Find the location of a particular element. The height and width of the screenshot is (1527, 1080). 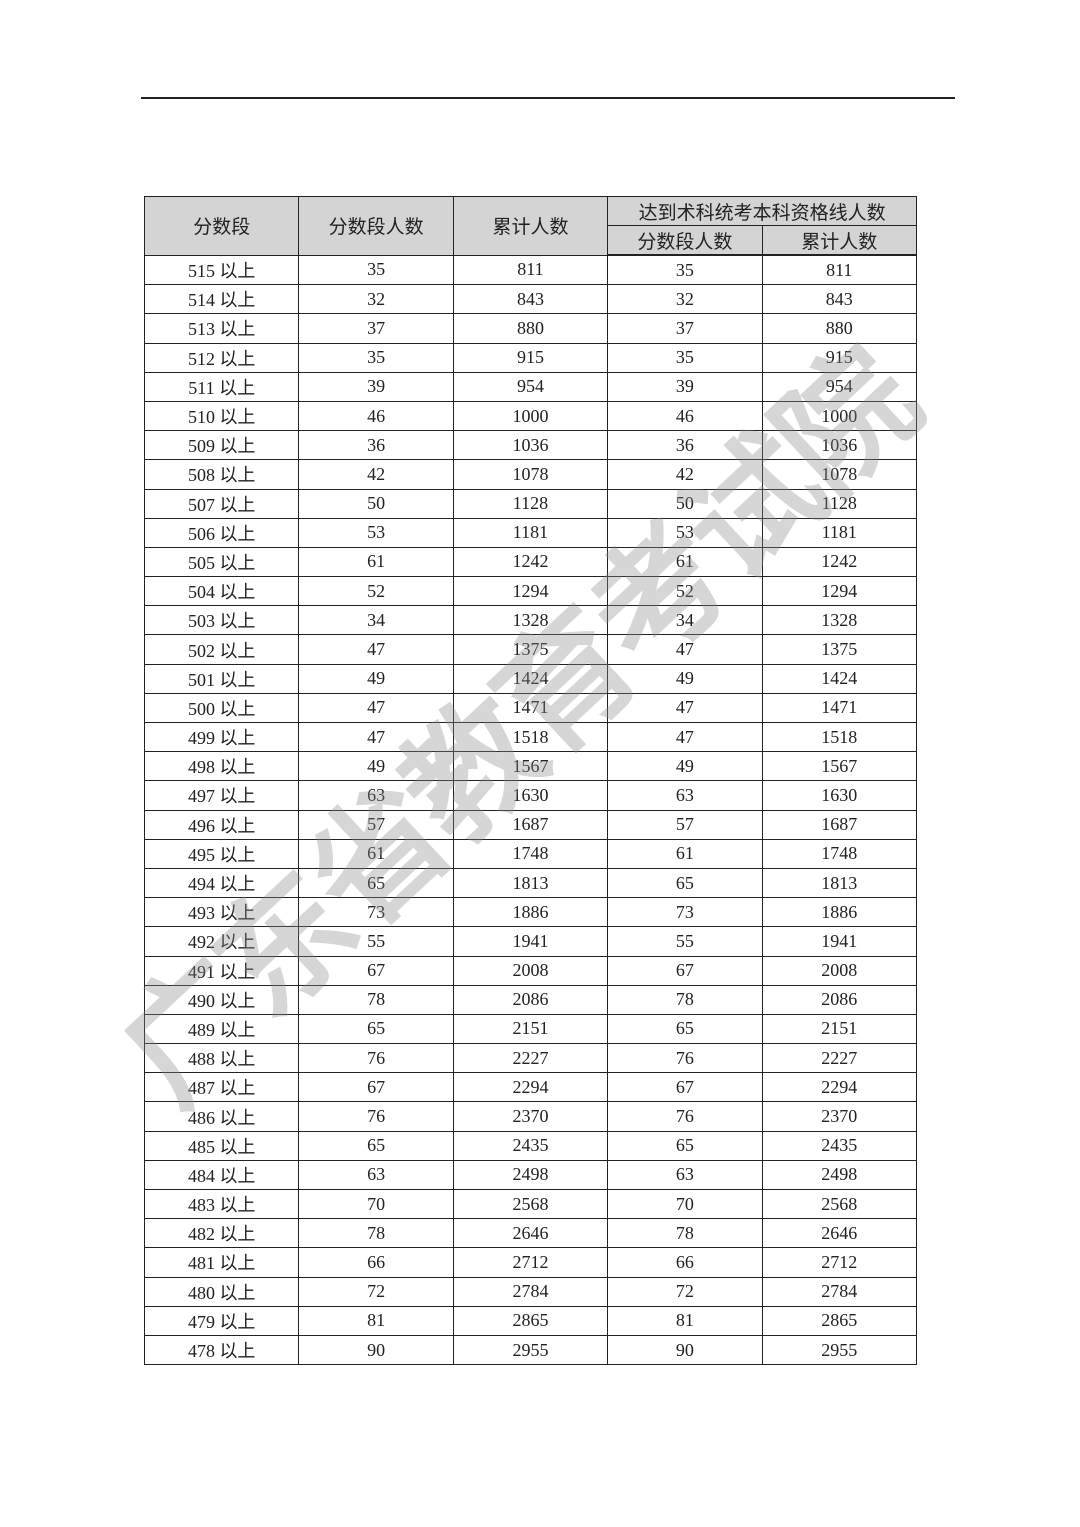

qualified-band-count-cell: 53 is located at coordinates (685, 532).